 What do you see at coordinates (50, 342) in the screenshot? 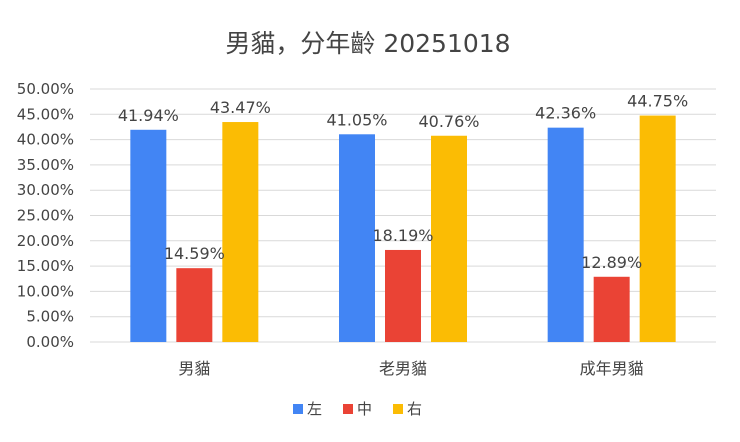
I see `y-tick-label: 0.00%` at bounding box center [50, 342].